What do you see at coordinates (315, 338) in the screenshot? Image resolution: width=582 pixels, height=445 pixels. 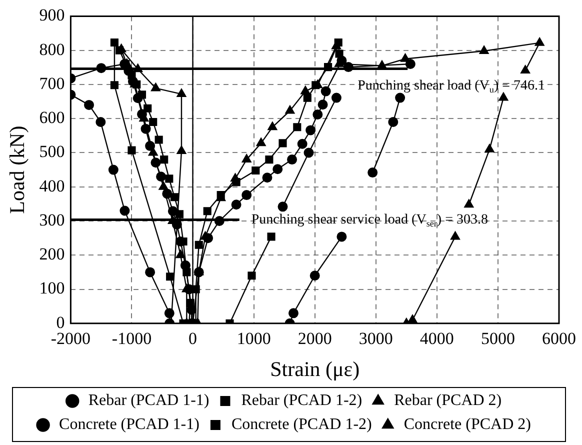 I see `x-tick-label: 2000` at bounding box center [315, 338].